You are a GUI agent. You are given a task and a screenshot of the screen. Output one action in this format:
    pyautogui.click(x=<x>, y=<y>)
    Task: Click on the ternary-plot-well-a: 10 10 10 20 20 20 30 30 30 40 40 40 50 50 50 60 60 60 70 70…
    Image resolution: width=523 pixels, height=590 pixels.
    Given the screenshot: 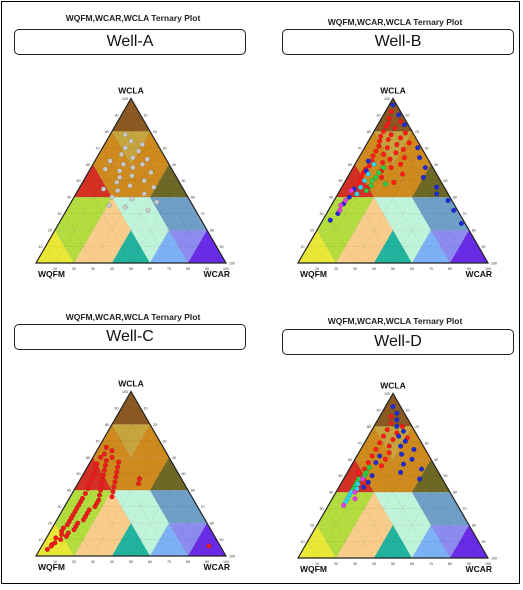 What is the action you would take?
    pyautogui.click(x=134, y=182)
    